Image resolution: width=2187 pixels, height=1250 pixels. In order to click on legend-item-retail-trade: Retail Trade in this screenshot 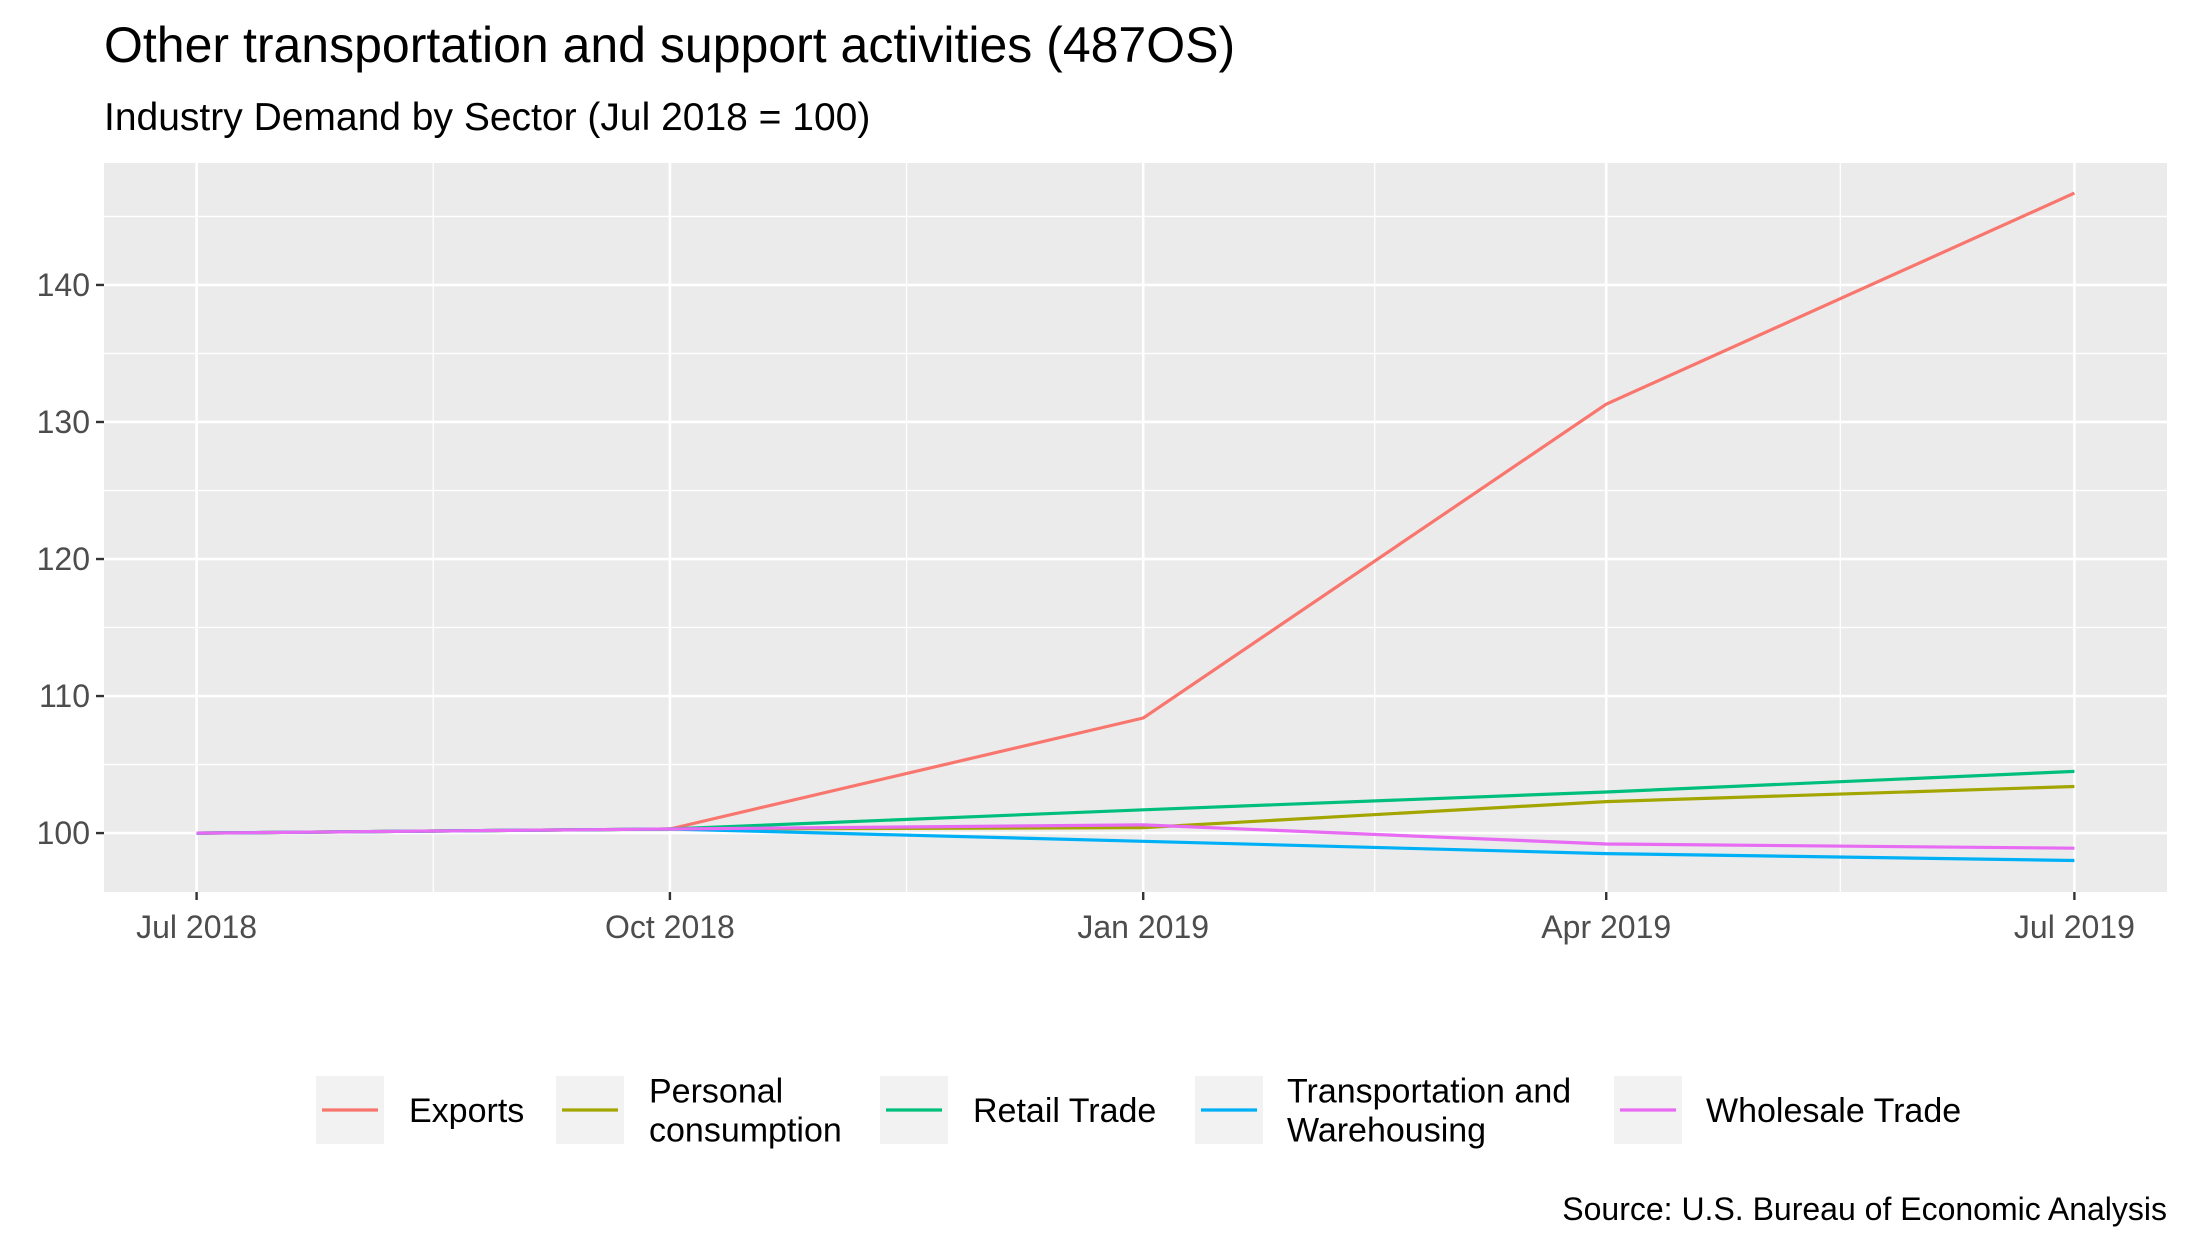, I will do `click(1018, 1110)`.